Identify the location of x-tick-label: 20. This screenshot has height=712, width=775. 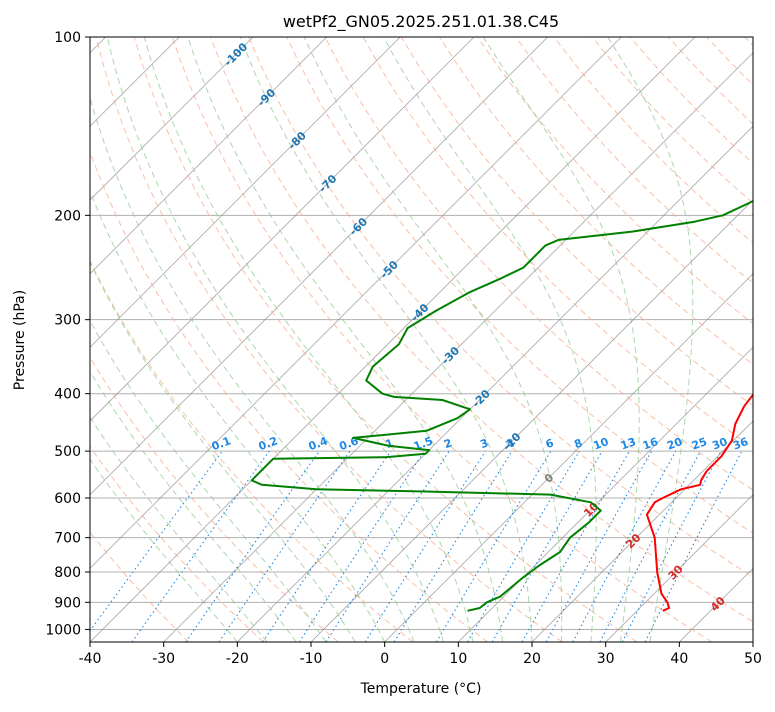
(532, 659).